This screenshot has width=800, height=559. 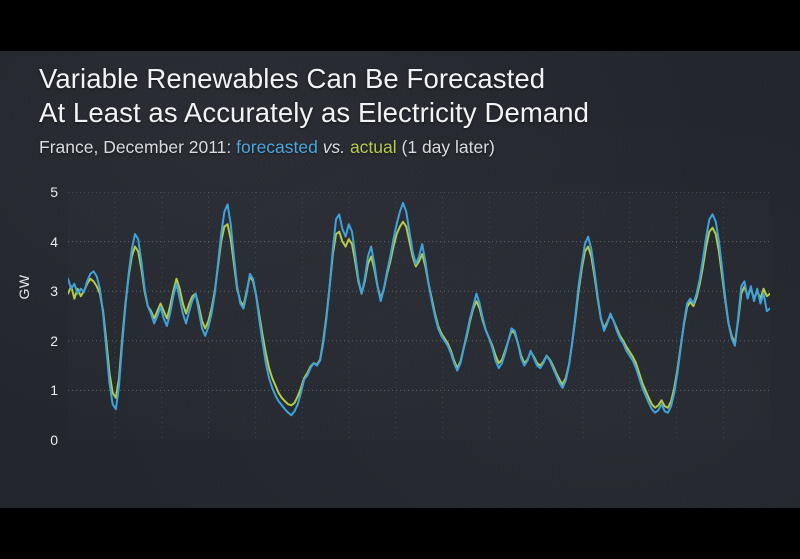 I want to click on subtitle-vs: vs., so click(x=333, y=147).